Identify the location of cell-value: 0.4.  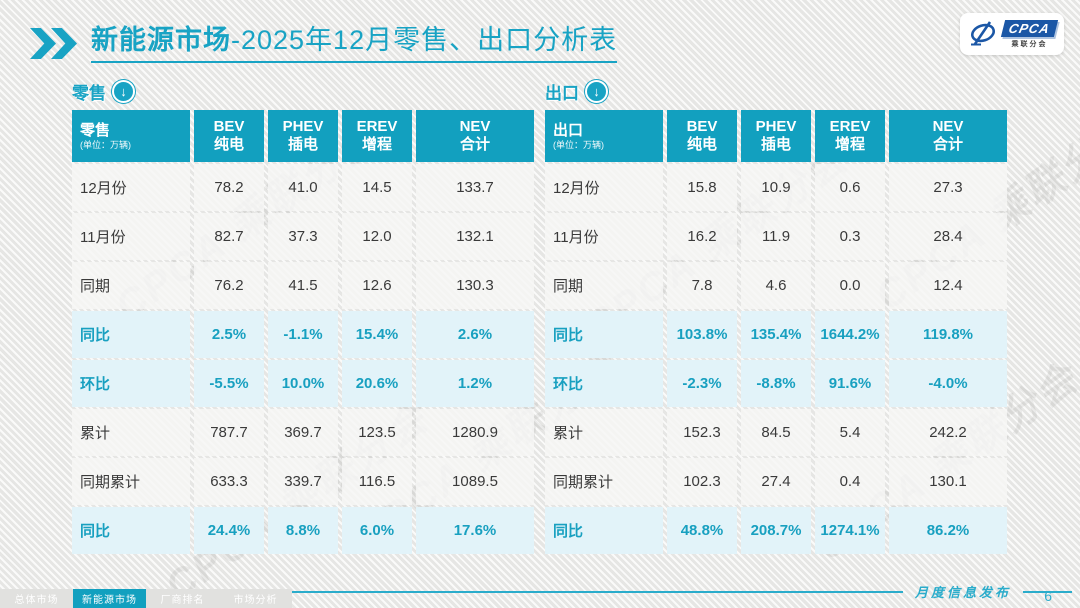
(850, 481).